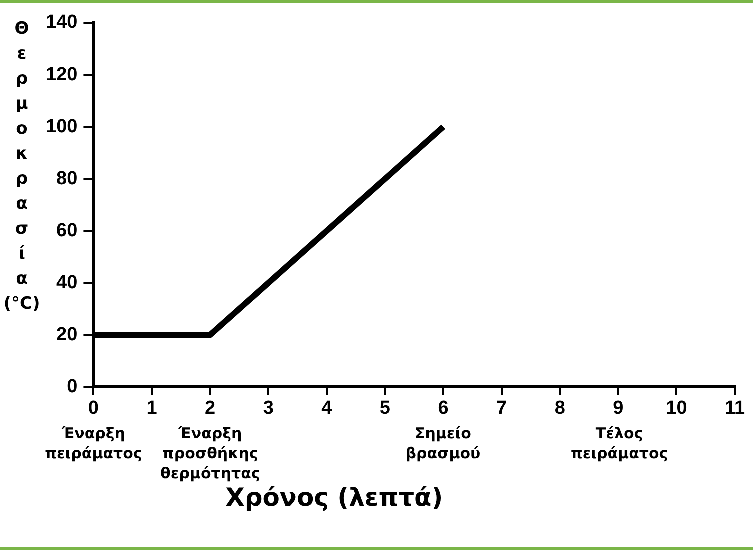  What do you see at coordinates (93, 443) in the screenshot?
I see `text: Έναρξη πειράματος` at bounding box center [93, 443].